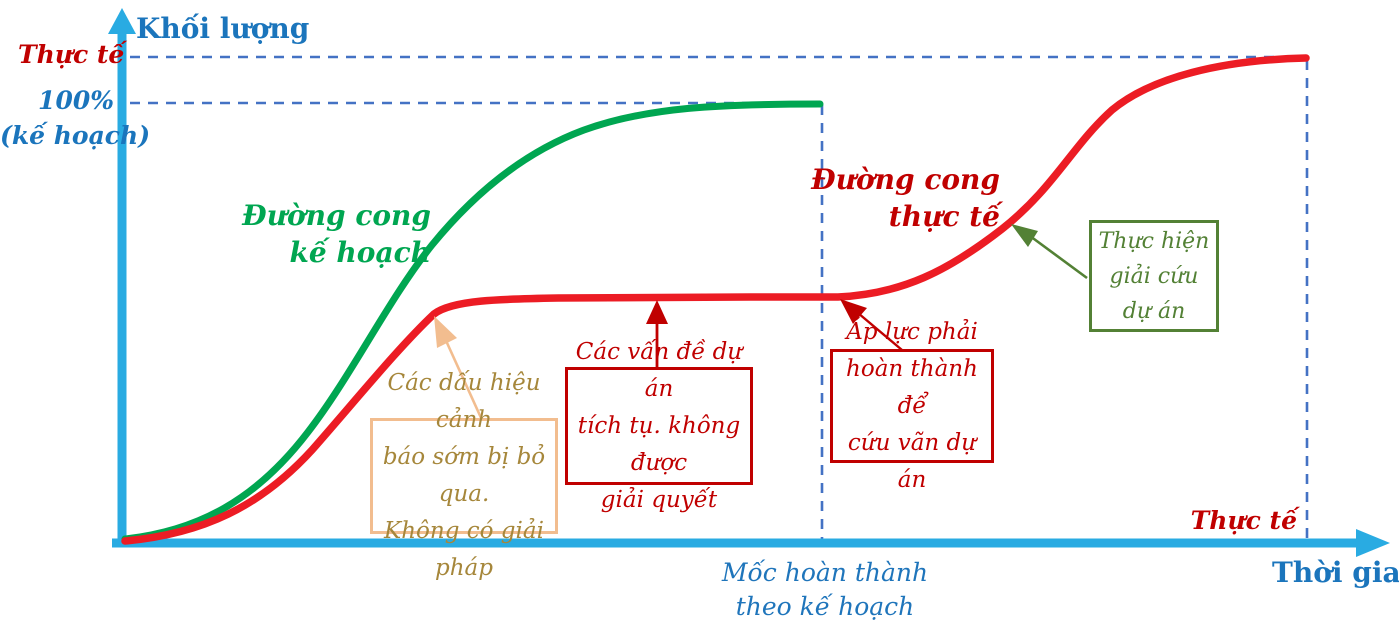 This screenshot has width=1399, height=620. What do you see at coordinates (360, 252) in the screenshot?
I see `plan-curve-label-line2: kế hoạch` at bounding box center [360, 252].